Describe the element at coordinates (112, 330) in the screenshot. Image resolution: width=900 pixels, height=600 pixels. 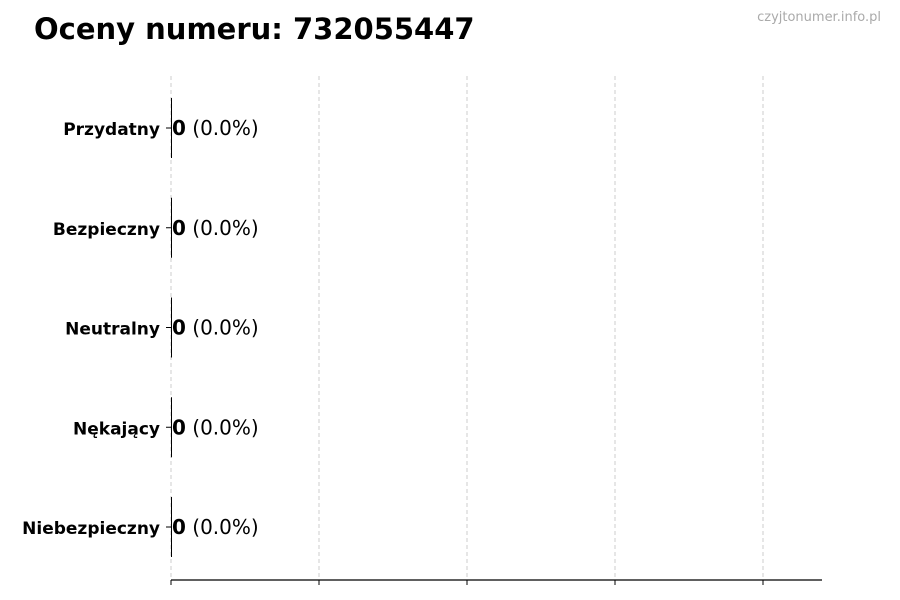
I see `category-label: Neutralny` at that location.